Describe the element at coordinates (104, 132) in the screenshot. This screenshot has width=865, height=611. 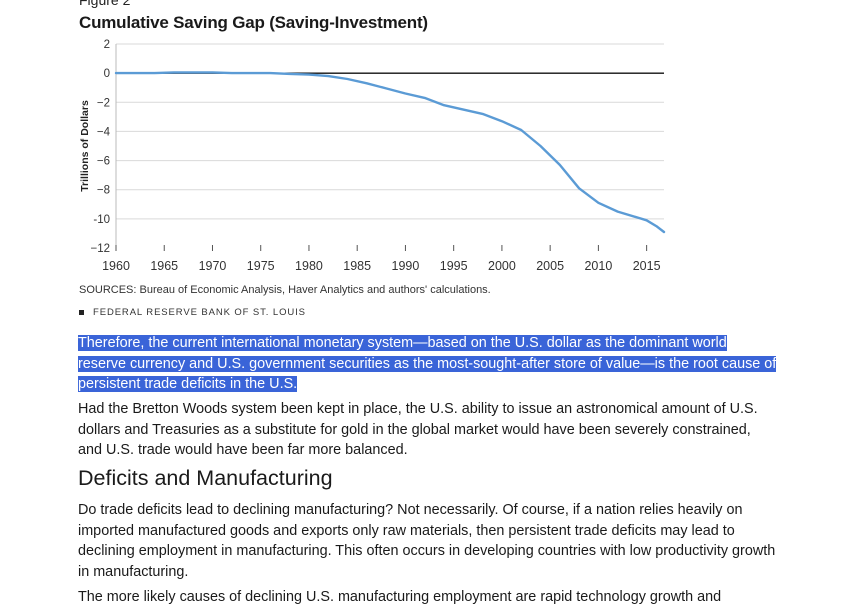
I see `y-tick-label: −4` at that location.